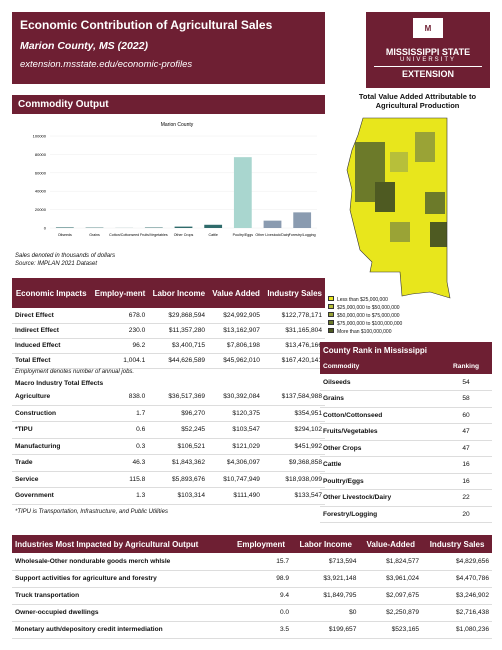  Describe the element at coordinates (168, 413) in the screenshot. I see `table-row: Construction 1.7 $96,270 $120,375 $354,951` at that location.